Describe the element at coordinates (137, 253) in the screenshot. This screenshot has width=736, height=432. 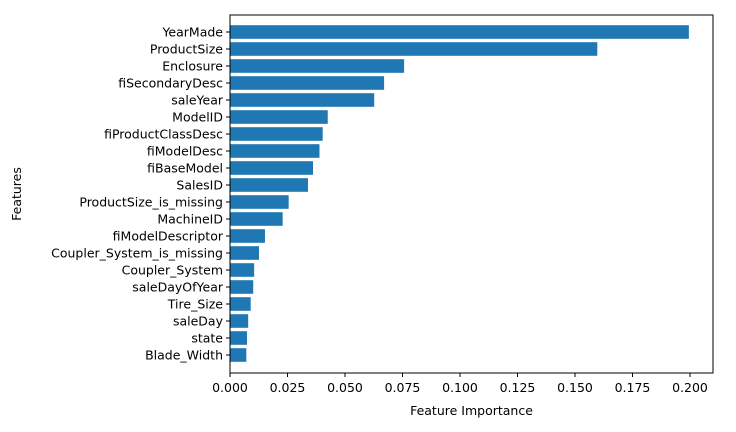
I see `y-tick-label: Coupler_System_is_missing` at that location.